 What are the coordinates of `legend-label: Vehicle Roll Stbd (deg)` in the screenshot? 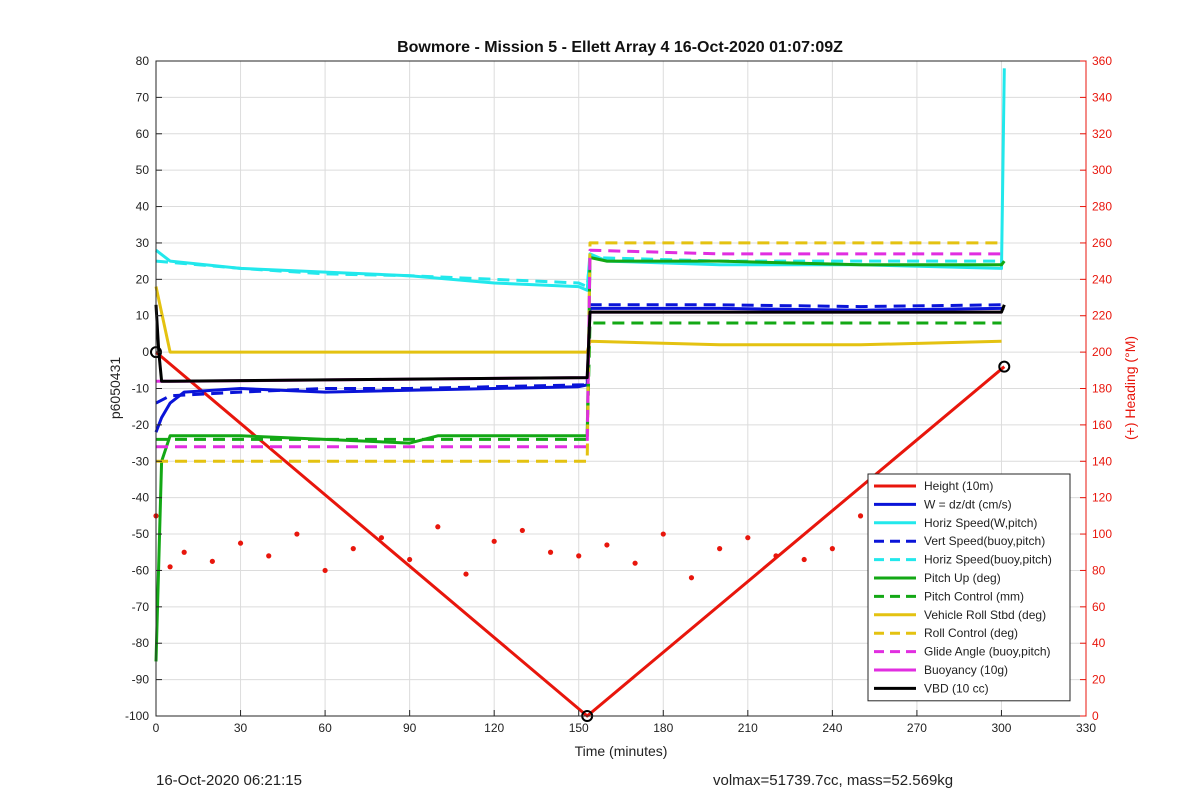 It's located at (985, 615).